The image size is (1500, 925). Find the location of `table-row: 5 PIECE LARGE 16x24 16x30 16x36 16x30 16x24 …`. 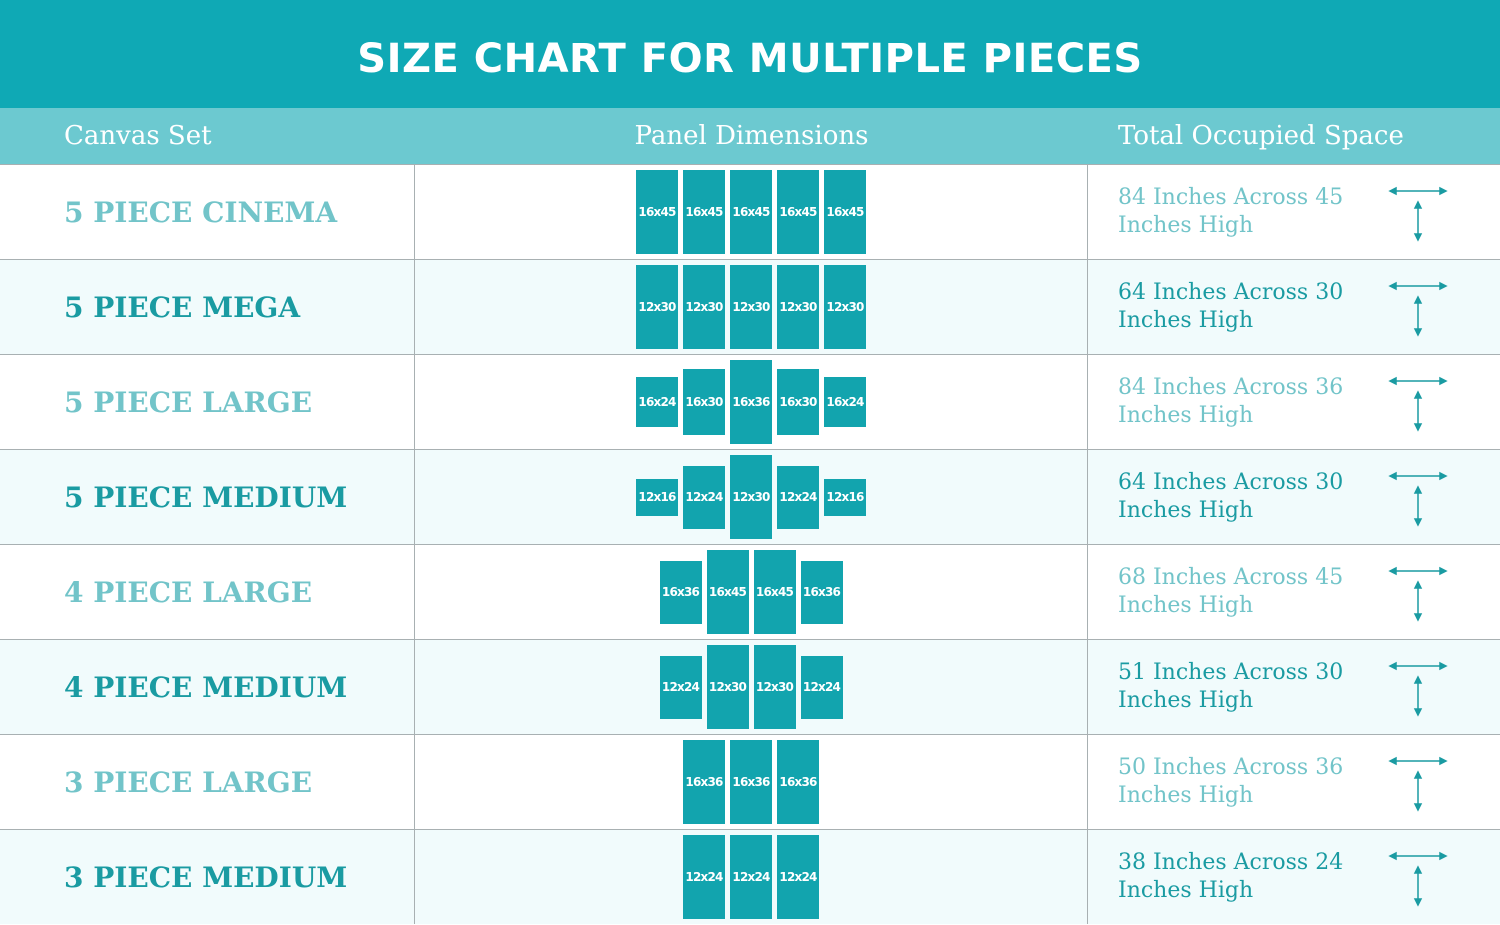

table-row: 5 PIECE LARGE 16x24 16x30 16x36 16x30 16x24 … is located at coordinates (750, 401).